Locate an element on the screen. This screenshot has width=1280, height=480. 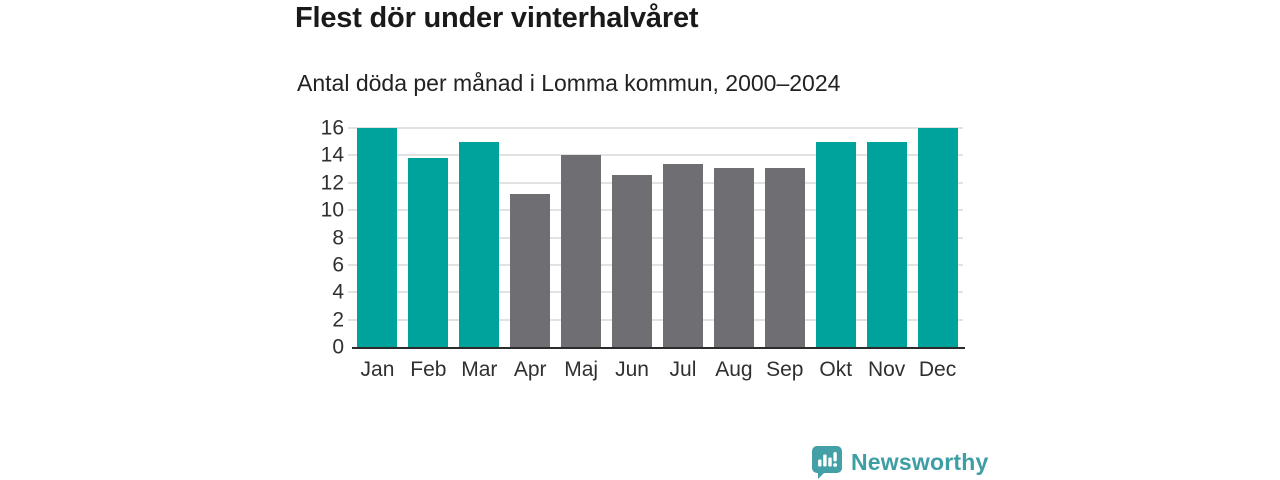
bar-slot-jan is located at coordinates (377, 237).